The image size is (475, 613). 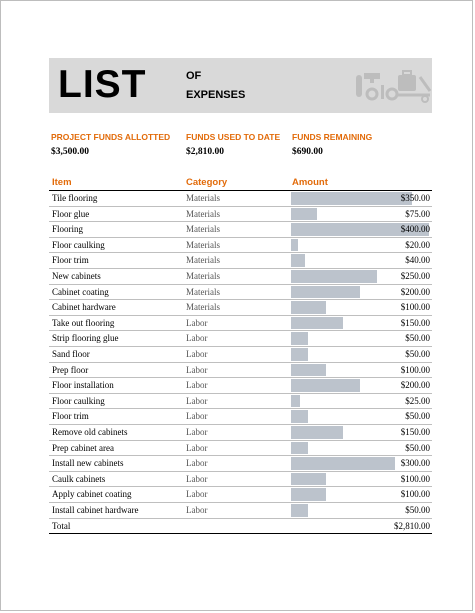 What do you see at coordinates (415, 291) in the screenshot?
I see `row-amount: $200.00` at bounding box center [415, 291].